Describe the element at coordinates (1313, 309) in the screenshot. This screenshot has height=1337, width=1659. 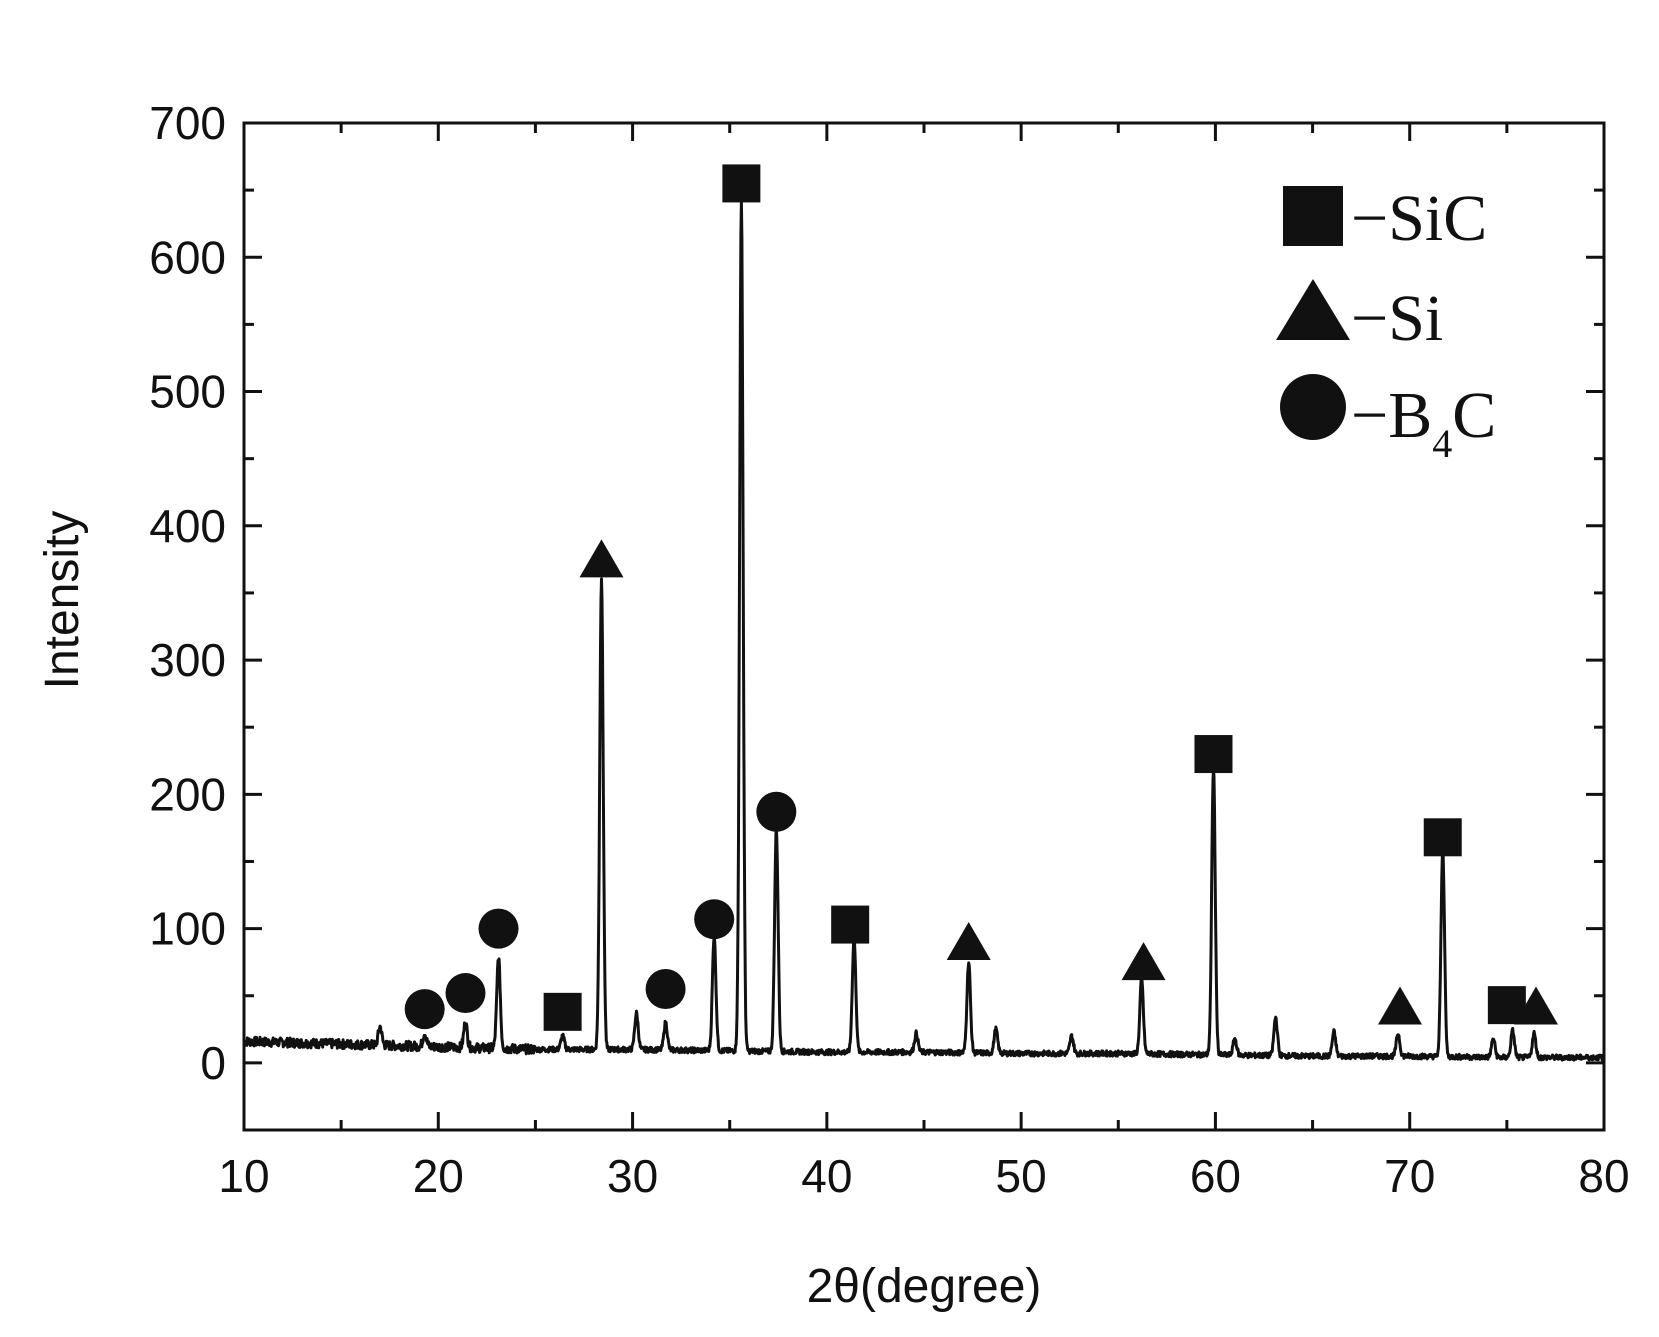
I see `legend-si-triangle-icon` at that location.